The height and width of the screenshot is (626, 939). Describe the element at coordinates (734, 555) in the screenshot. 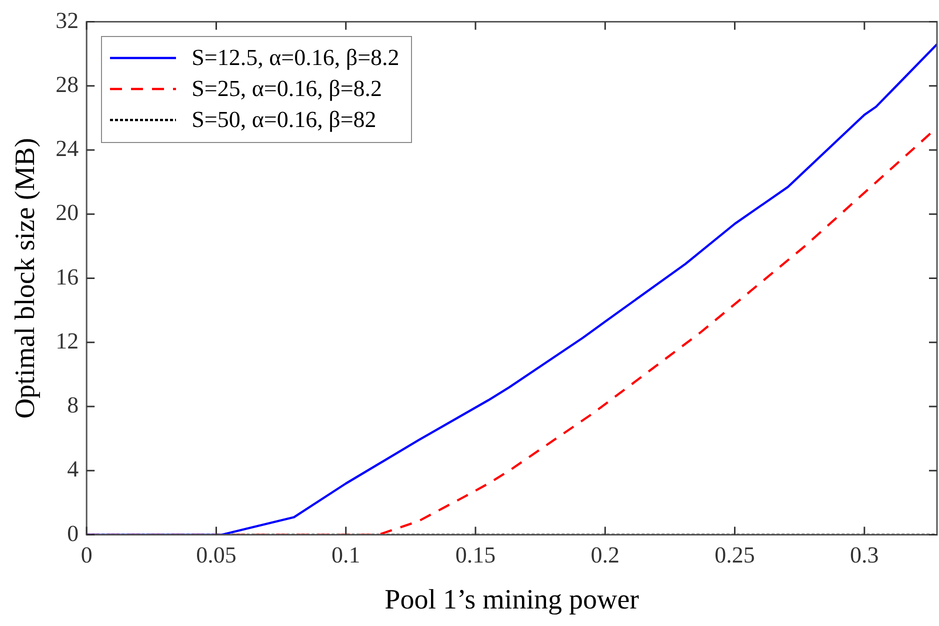

I see `x-tick-label: 0.25` at that location.